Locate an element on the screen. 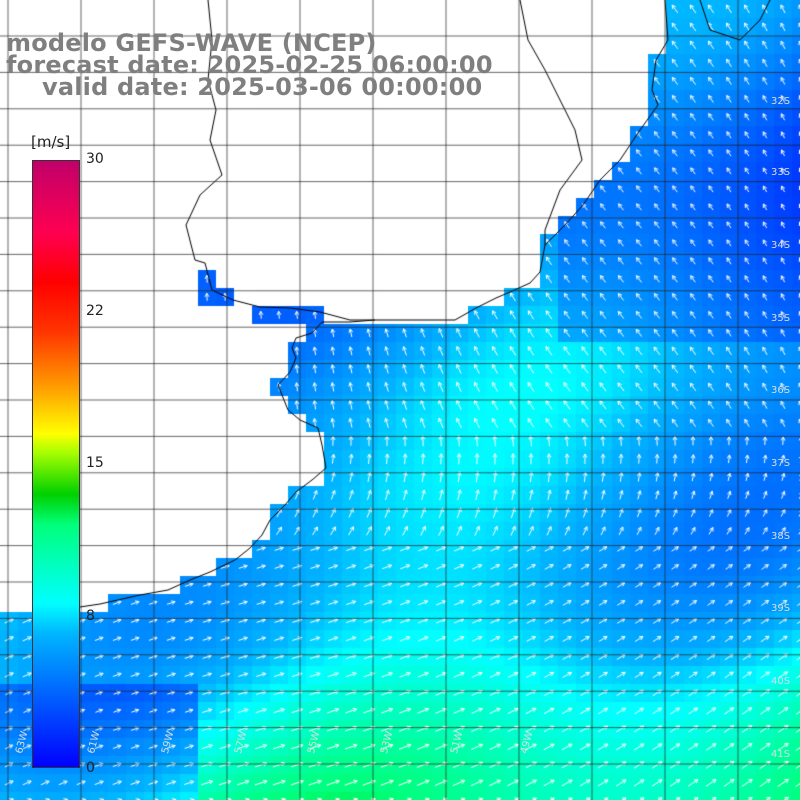 The image size is (800, 800). lat-label: 41S is located at coordinates (781, 754).